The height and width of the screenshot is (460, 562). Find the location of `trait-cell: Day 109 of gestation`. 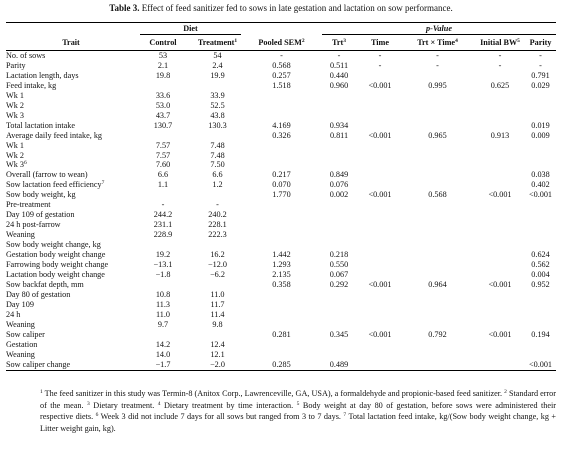

trait-cell: Day 109 of gestation is located at coordinates (71, 215).